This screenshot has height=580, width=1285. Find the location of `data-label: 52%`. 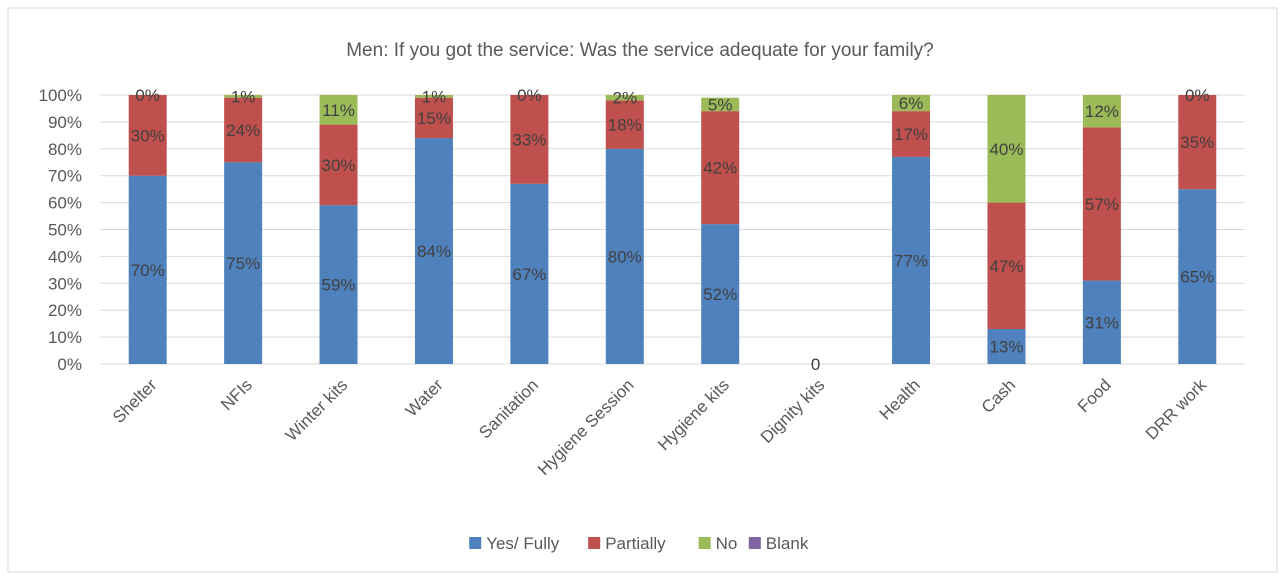

data-label: 52% is located at coordinates (720, 294).